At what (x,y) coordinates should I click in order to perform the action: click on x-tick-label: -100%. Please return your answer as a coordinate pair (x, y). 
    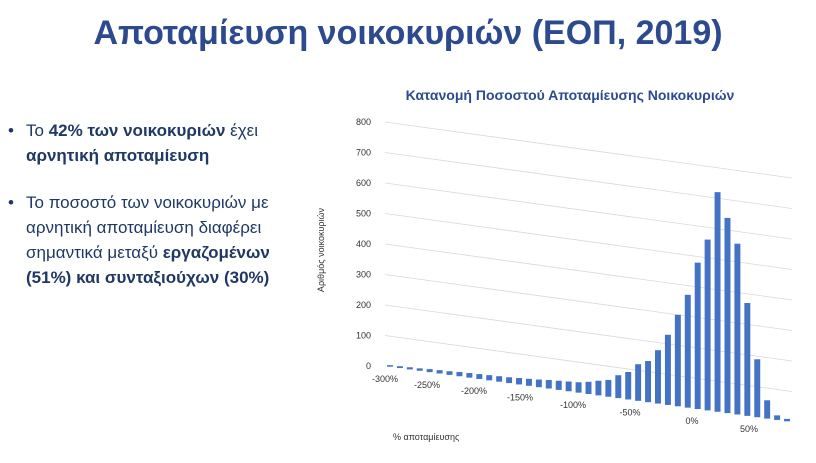
    Looking at the image, I should click on (573, 405).